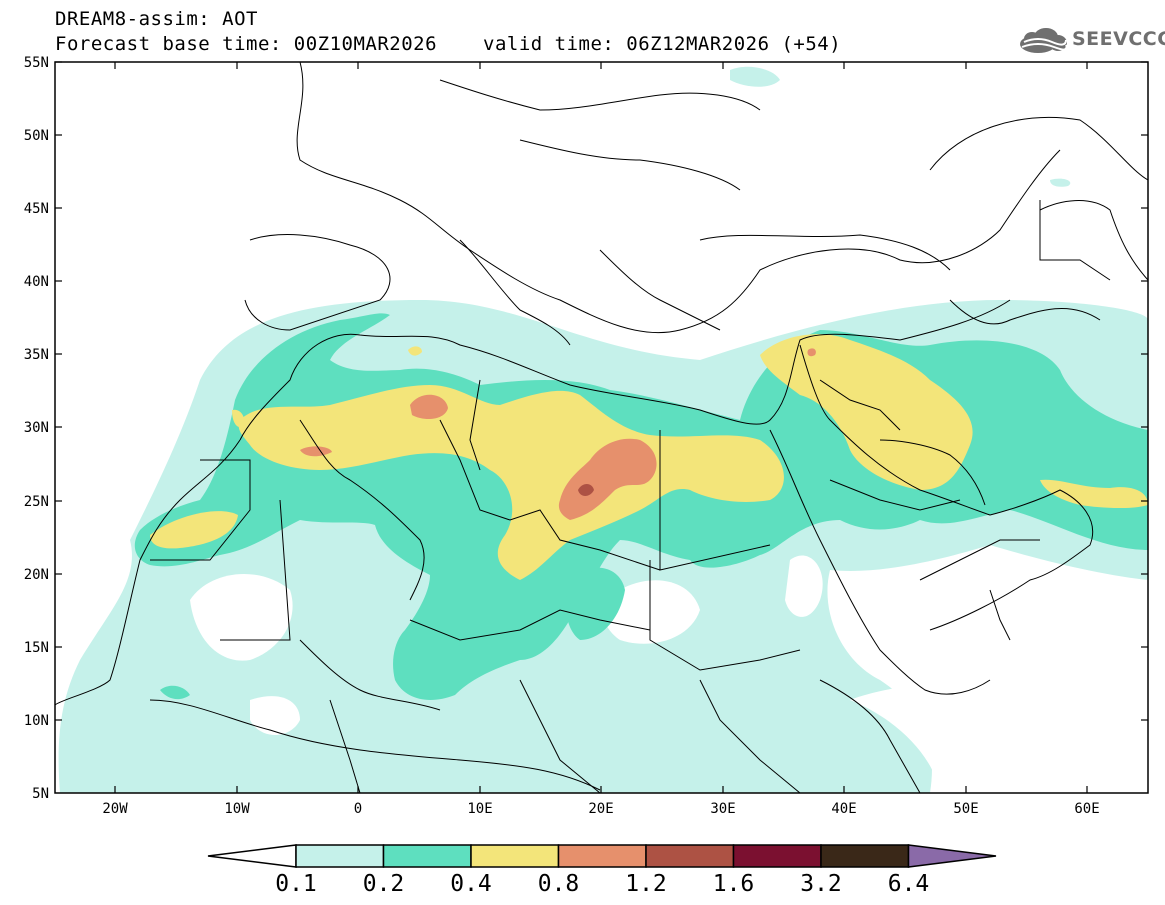 This screenshot has height=905, width=1165. What do you see at coordinates (646, 884) in the screenshot?
I see `colorbar-label-1.2: 1.2` at bounding box center [646, 884].